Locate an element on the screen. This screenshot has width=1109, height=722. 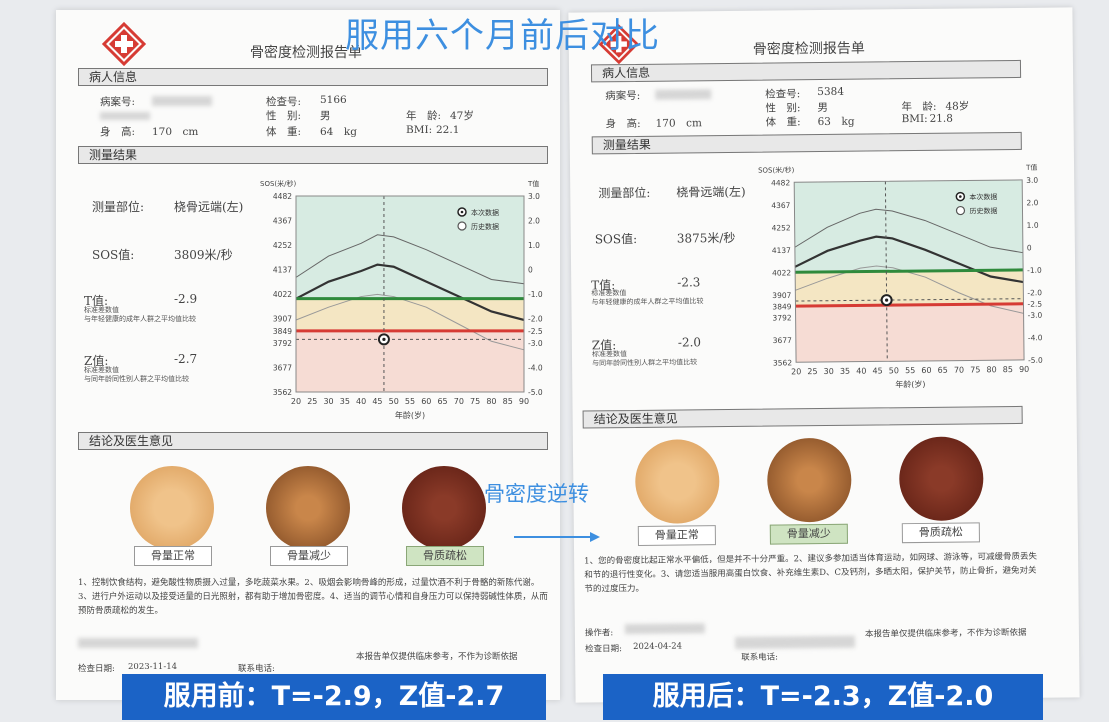
t-minus2-5-line is located at coordinates (909, 305).